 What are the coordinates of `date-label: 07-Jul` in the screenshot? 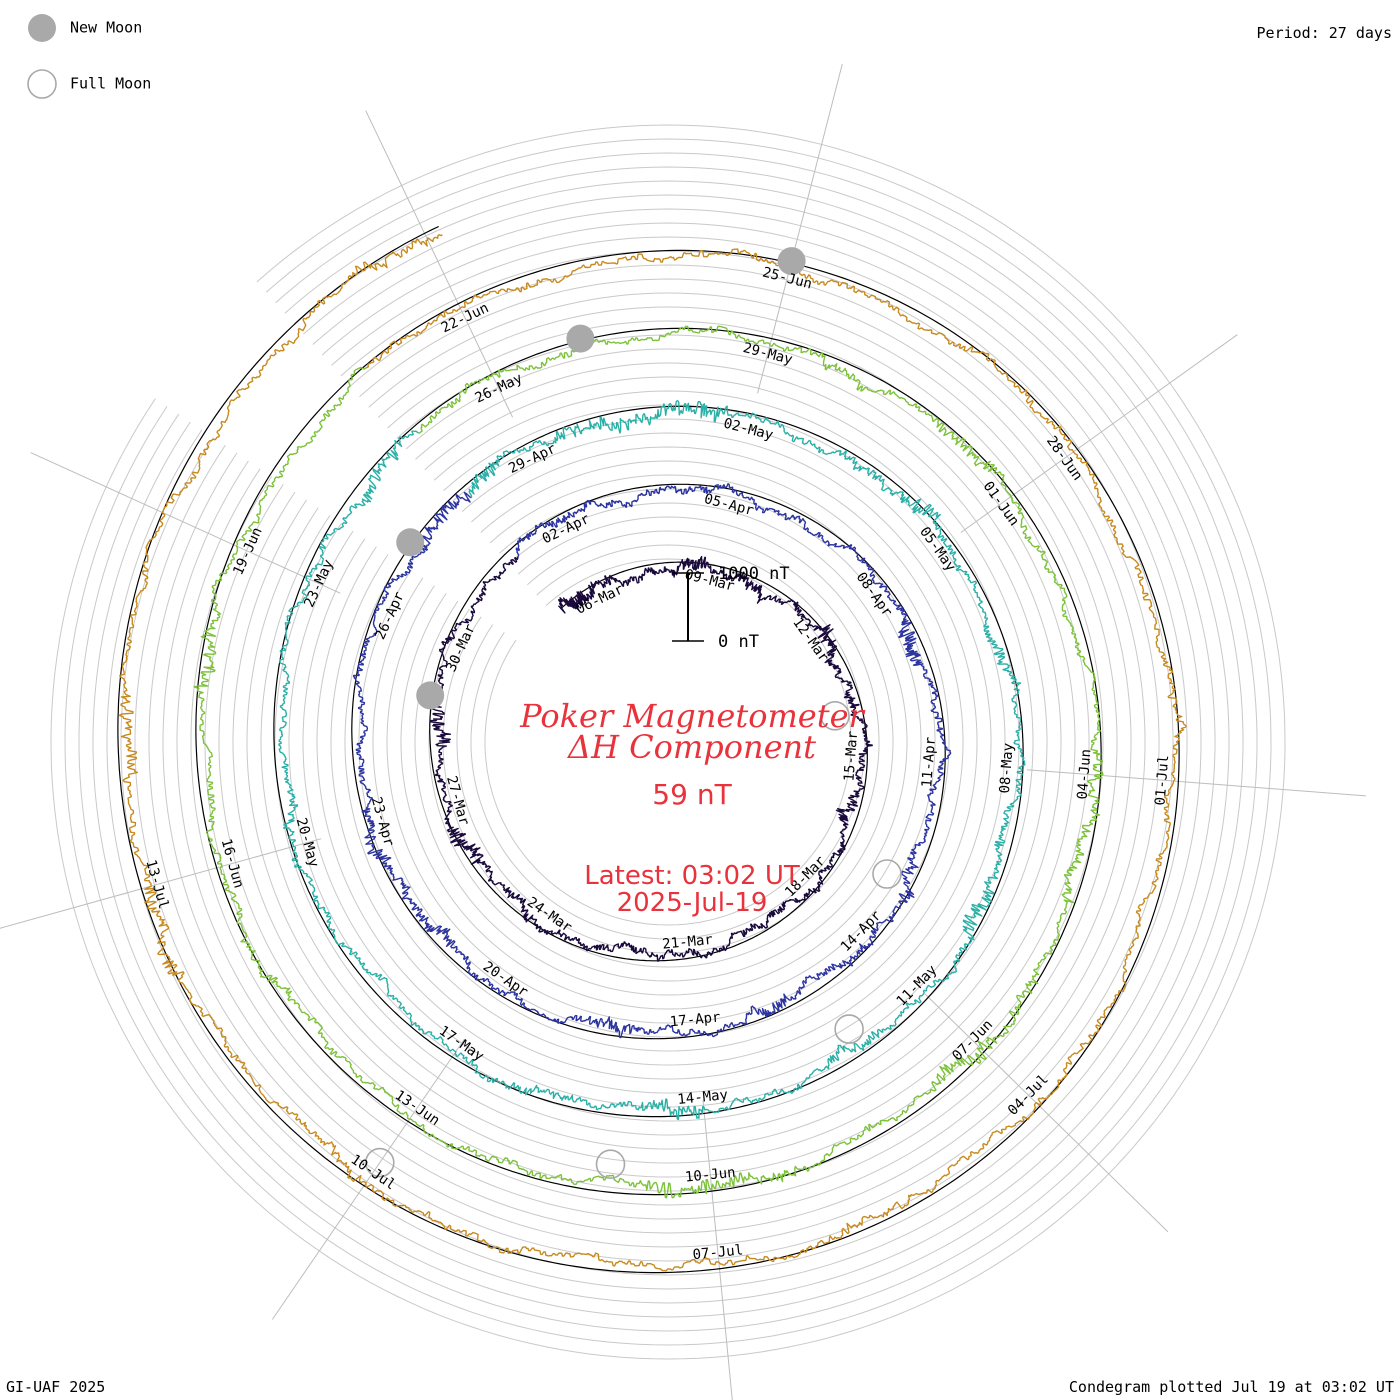 It's located at (718, 1252).